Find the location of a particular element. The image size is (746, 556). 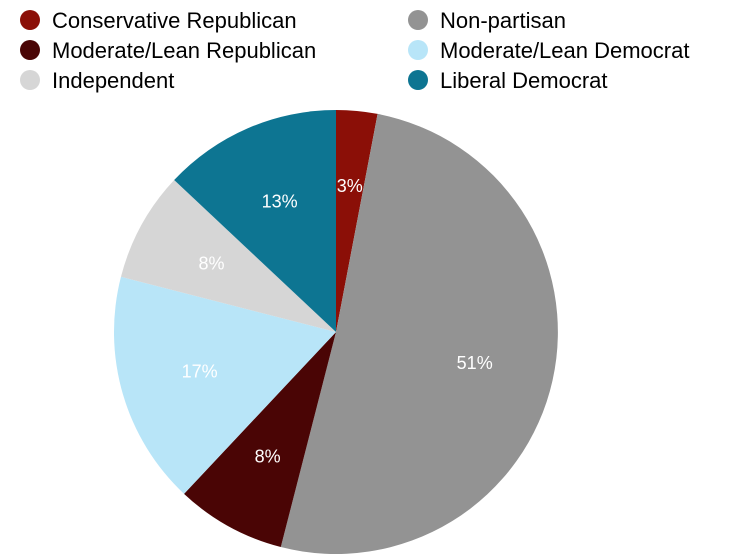

slice-label-independent: 8% is located at coordinates (211, 264).